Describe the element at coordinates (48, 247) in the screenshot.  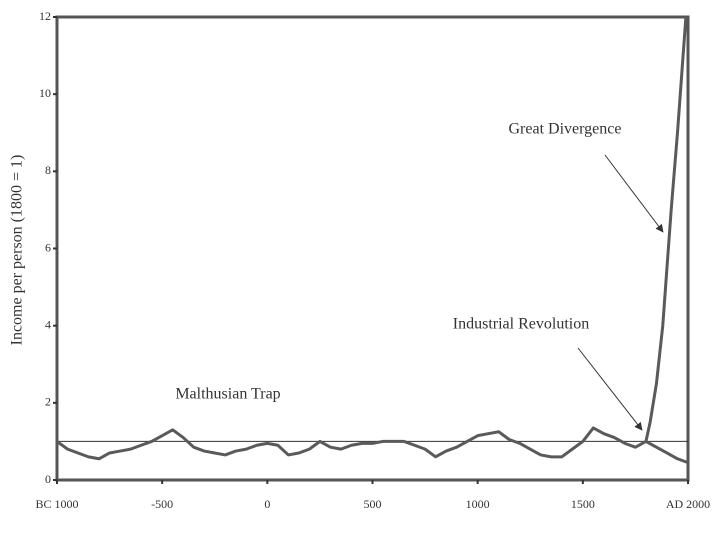
I see `y-tick-label: 6` at that location.